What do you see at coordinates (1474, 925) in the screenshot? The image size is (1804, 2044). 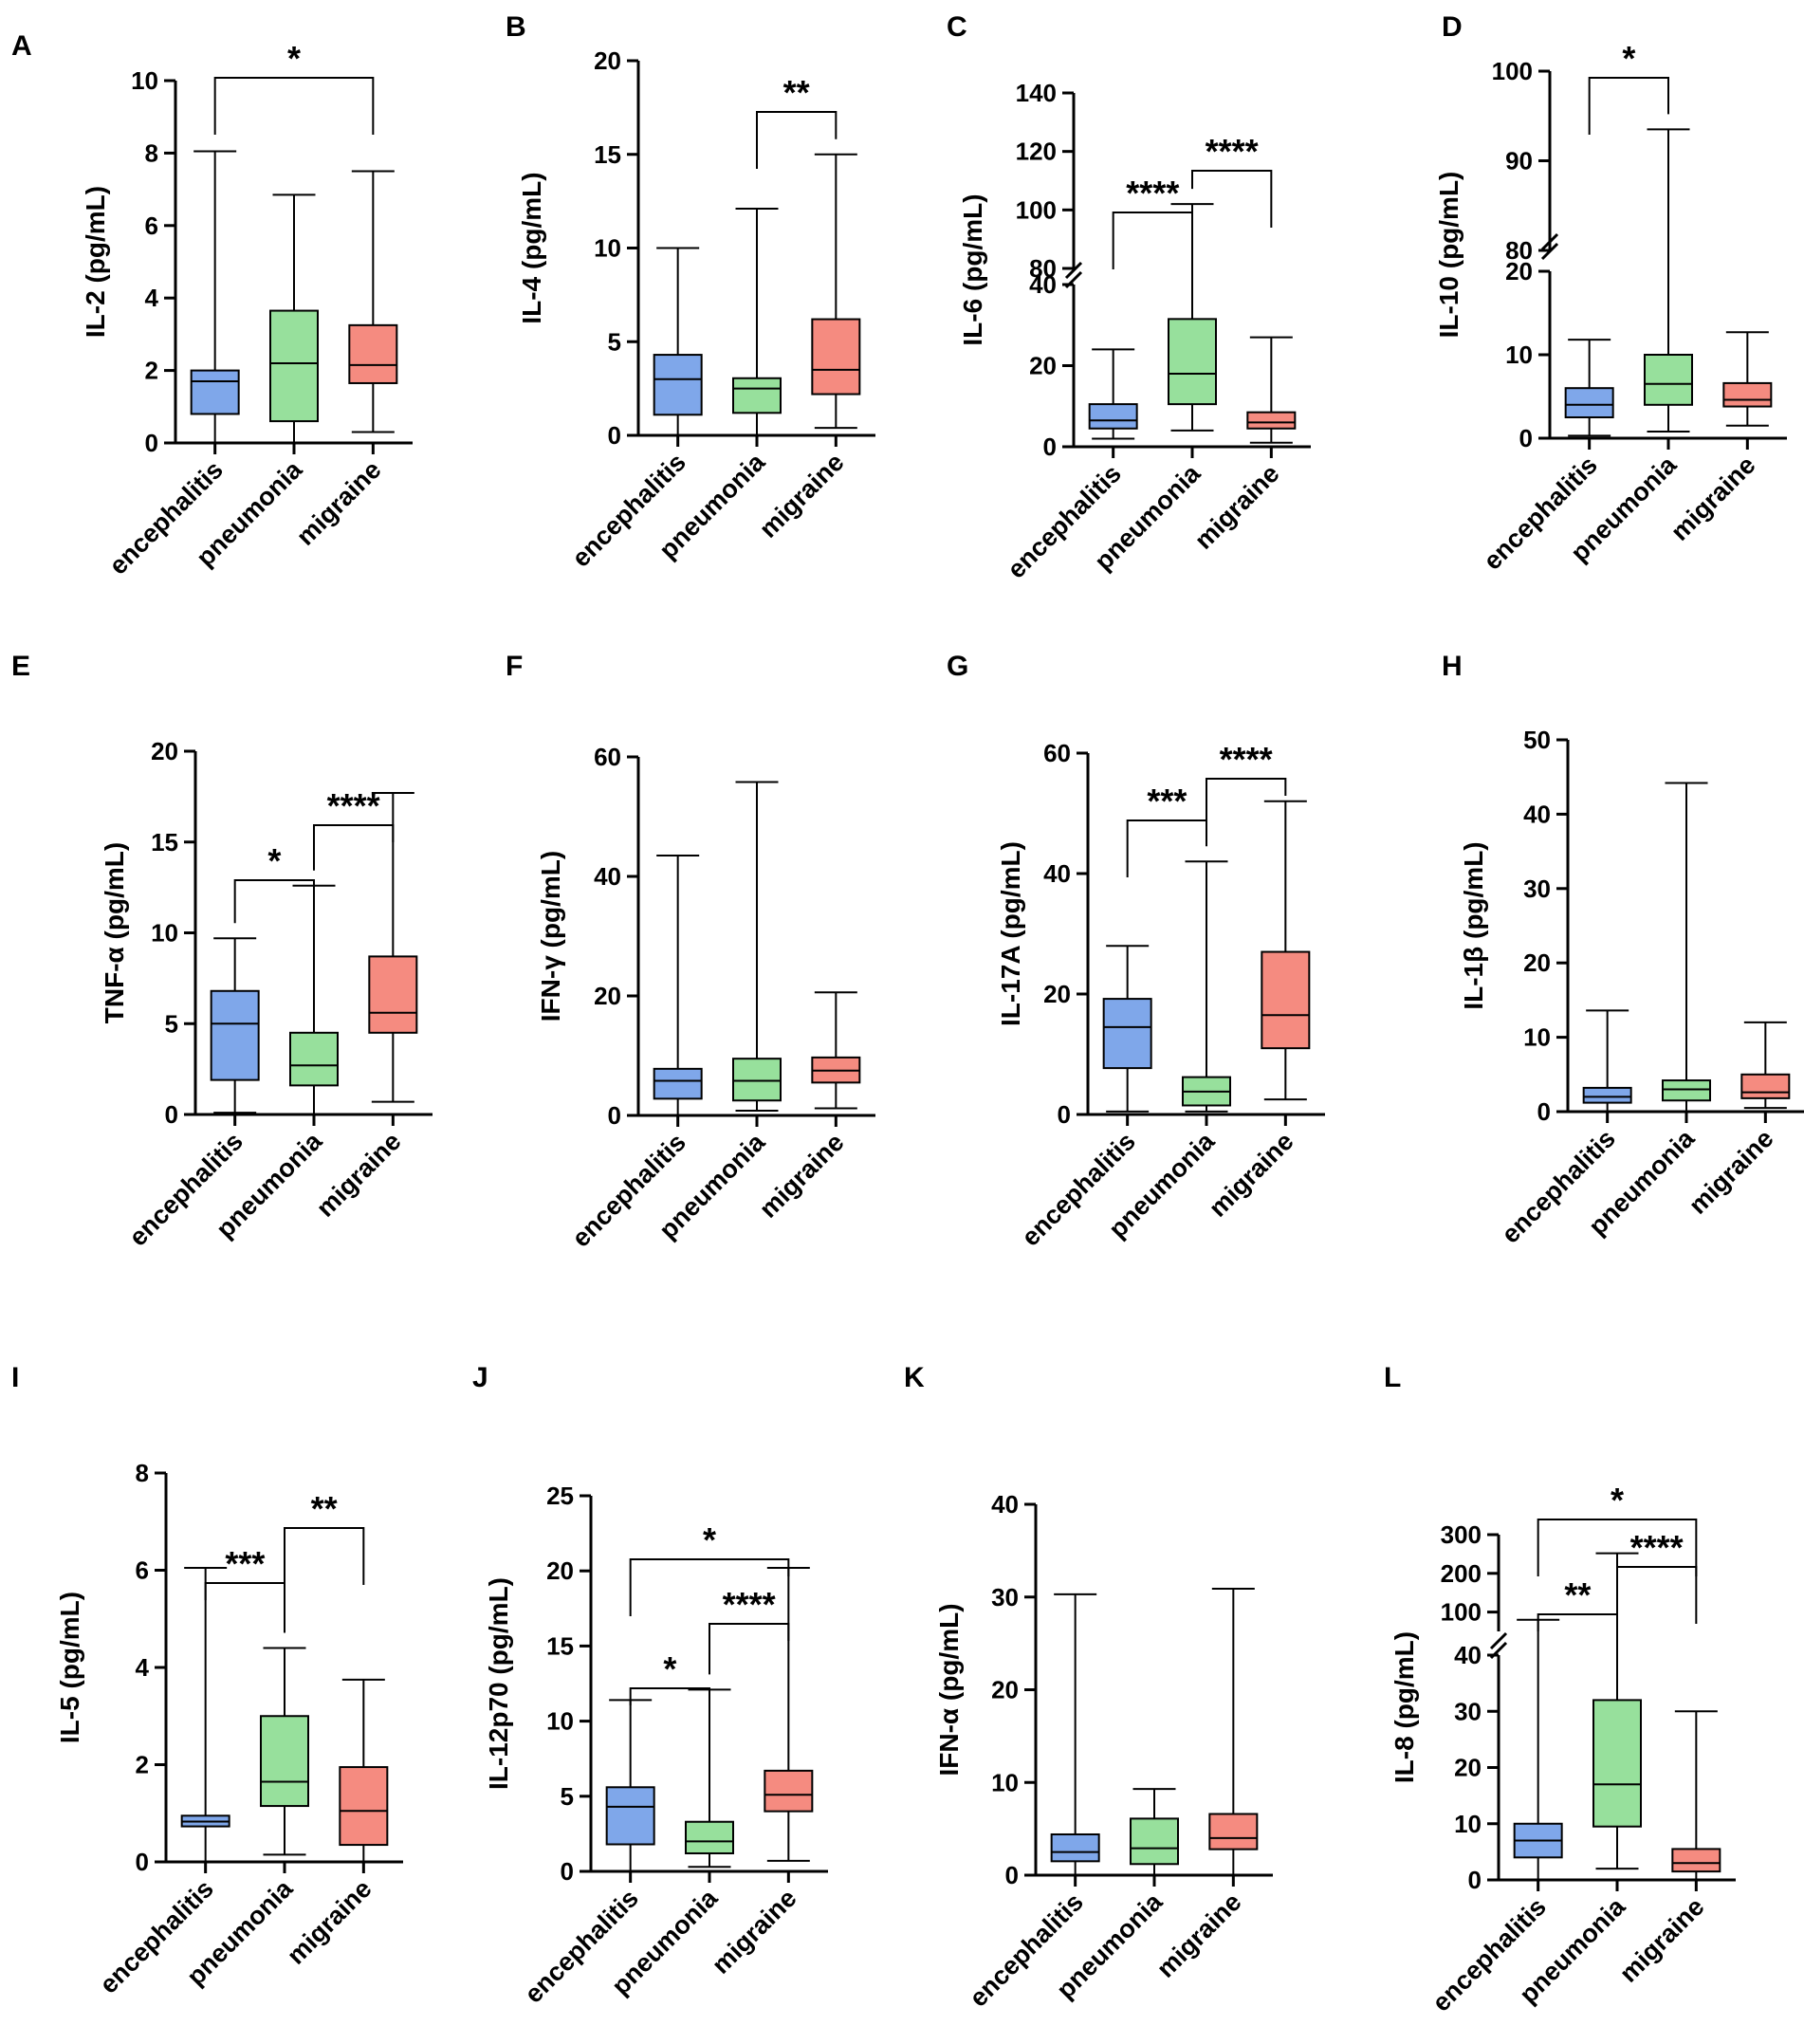 I see `y-axis-title: IL-1β (pg/mL)` at bounding box center [1474, 925].